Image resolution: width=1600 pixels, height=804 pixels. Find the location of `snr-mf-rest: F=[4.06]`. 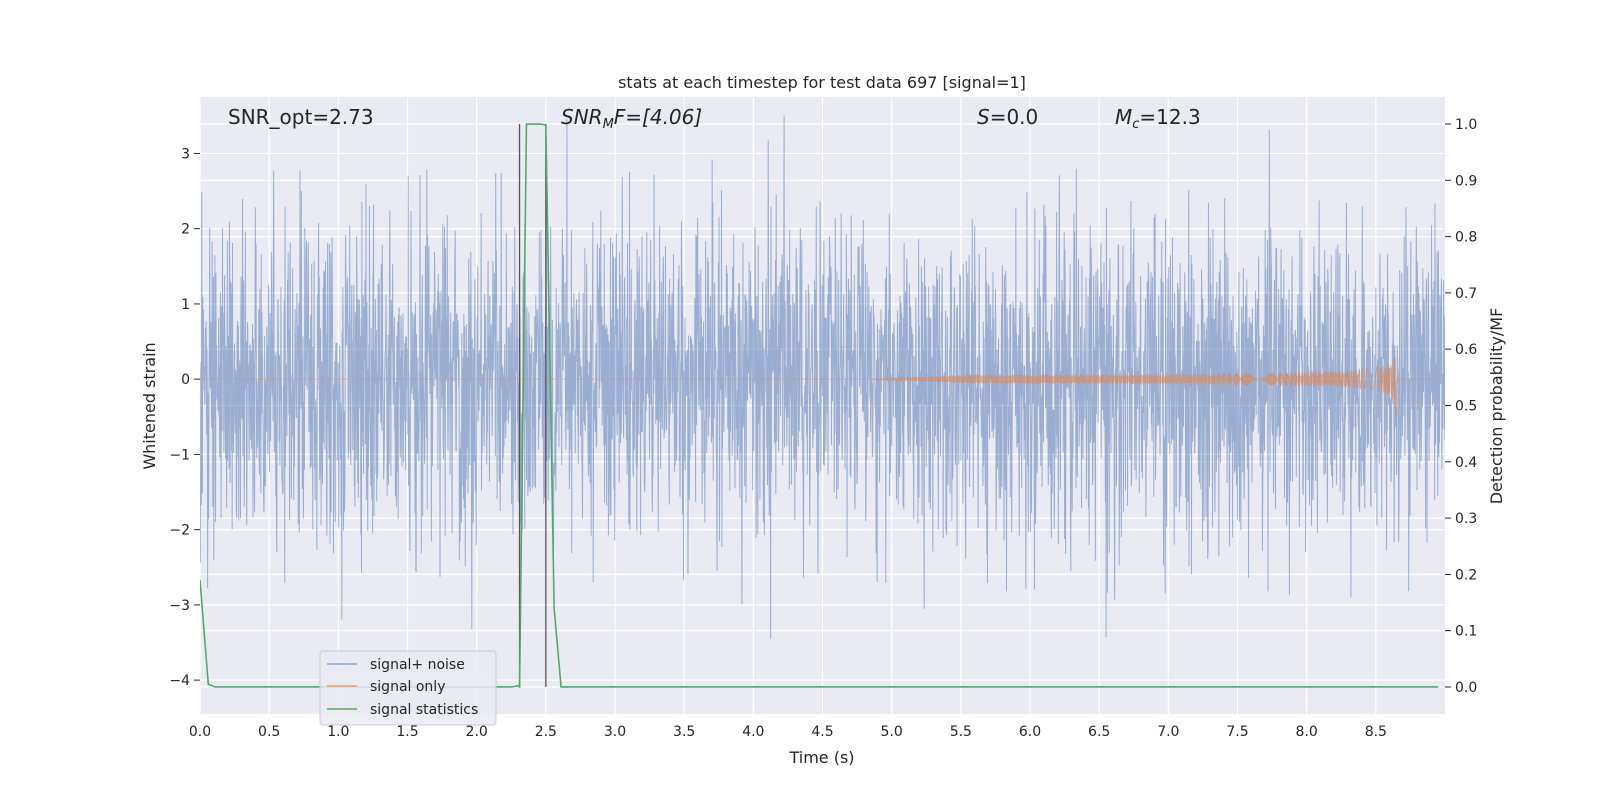

snr-mf-rest: F=[4.06] is located at coordinates (658, 117).